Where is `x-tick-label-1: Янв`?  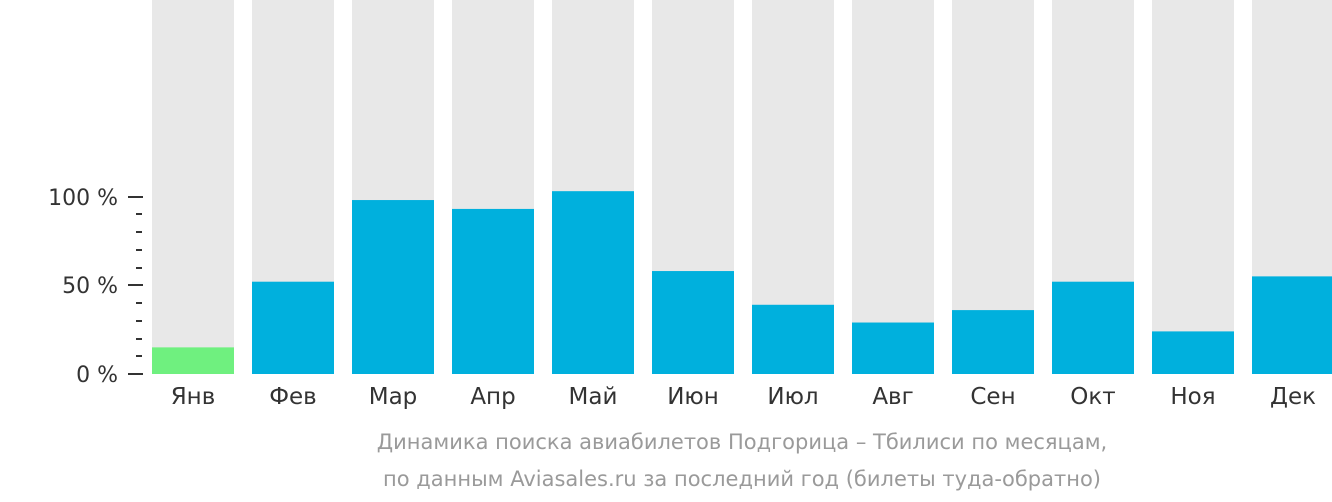 x-tick-label-1: Янв is located at coordinates (193, 397).